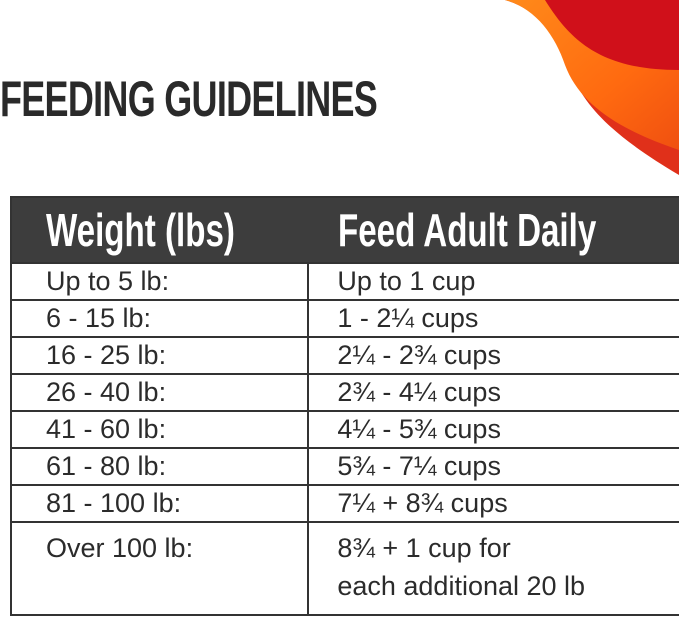 This screenshot has width=679, height=628. What do you see at coordinates (493, 503) in the screenshot?
I see `amount-cell: 7¼ + 8¾ cups` at bounding box center [493, 503].